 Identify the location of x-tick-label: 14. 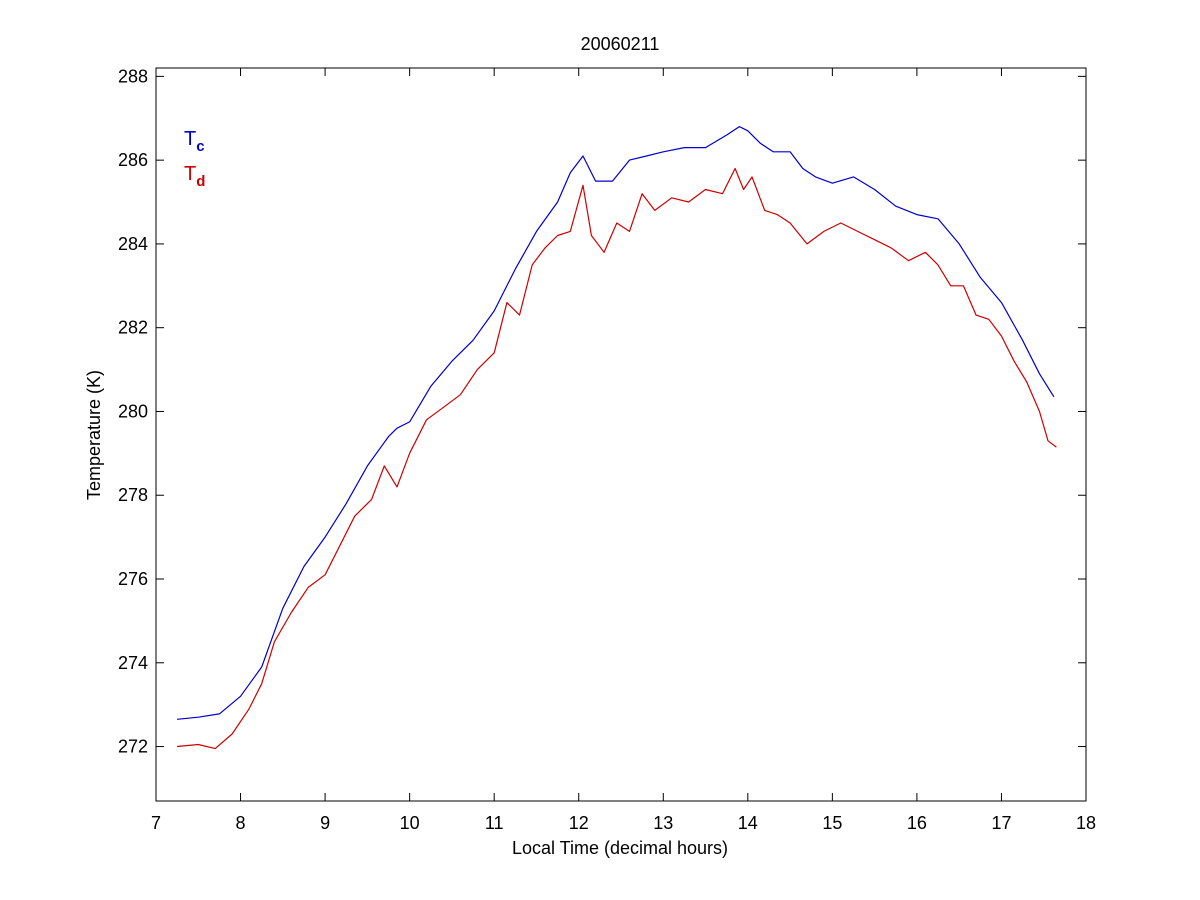
(748, 823).